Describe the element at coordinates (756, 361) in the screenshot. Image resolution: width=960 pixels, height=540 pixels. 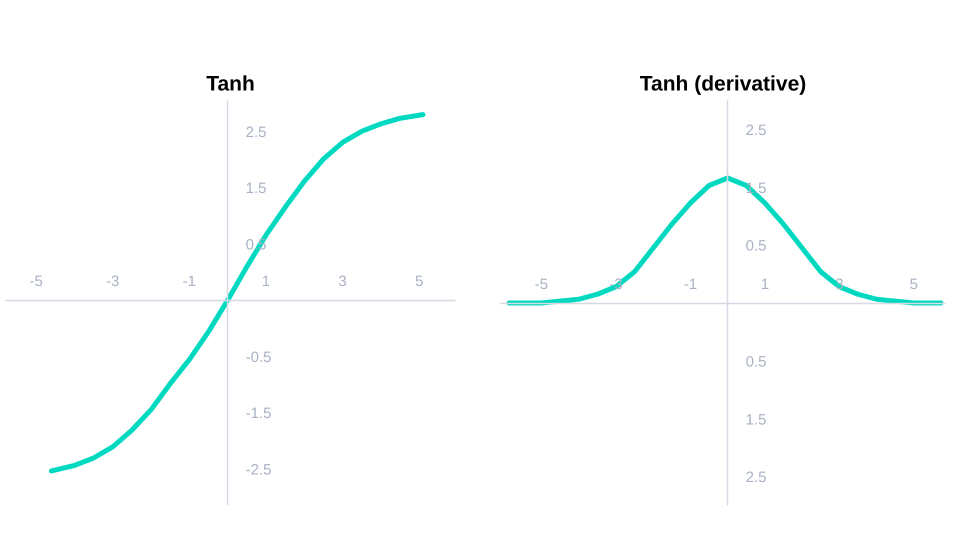
I see `text: 0.5` at that location.